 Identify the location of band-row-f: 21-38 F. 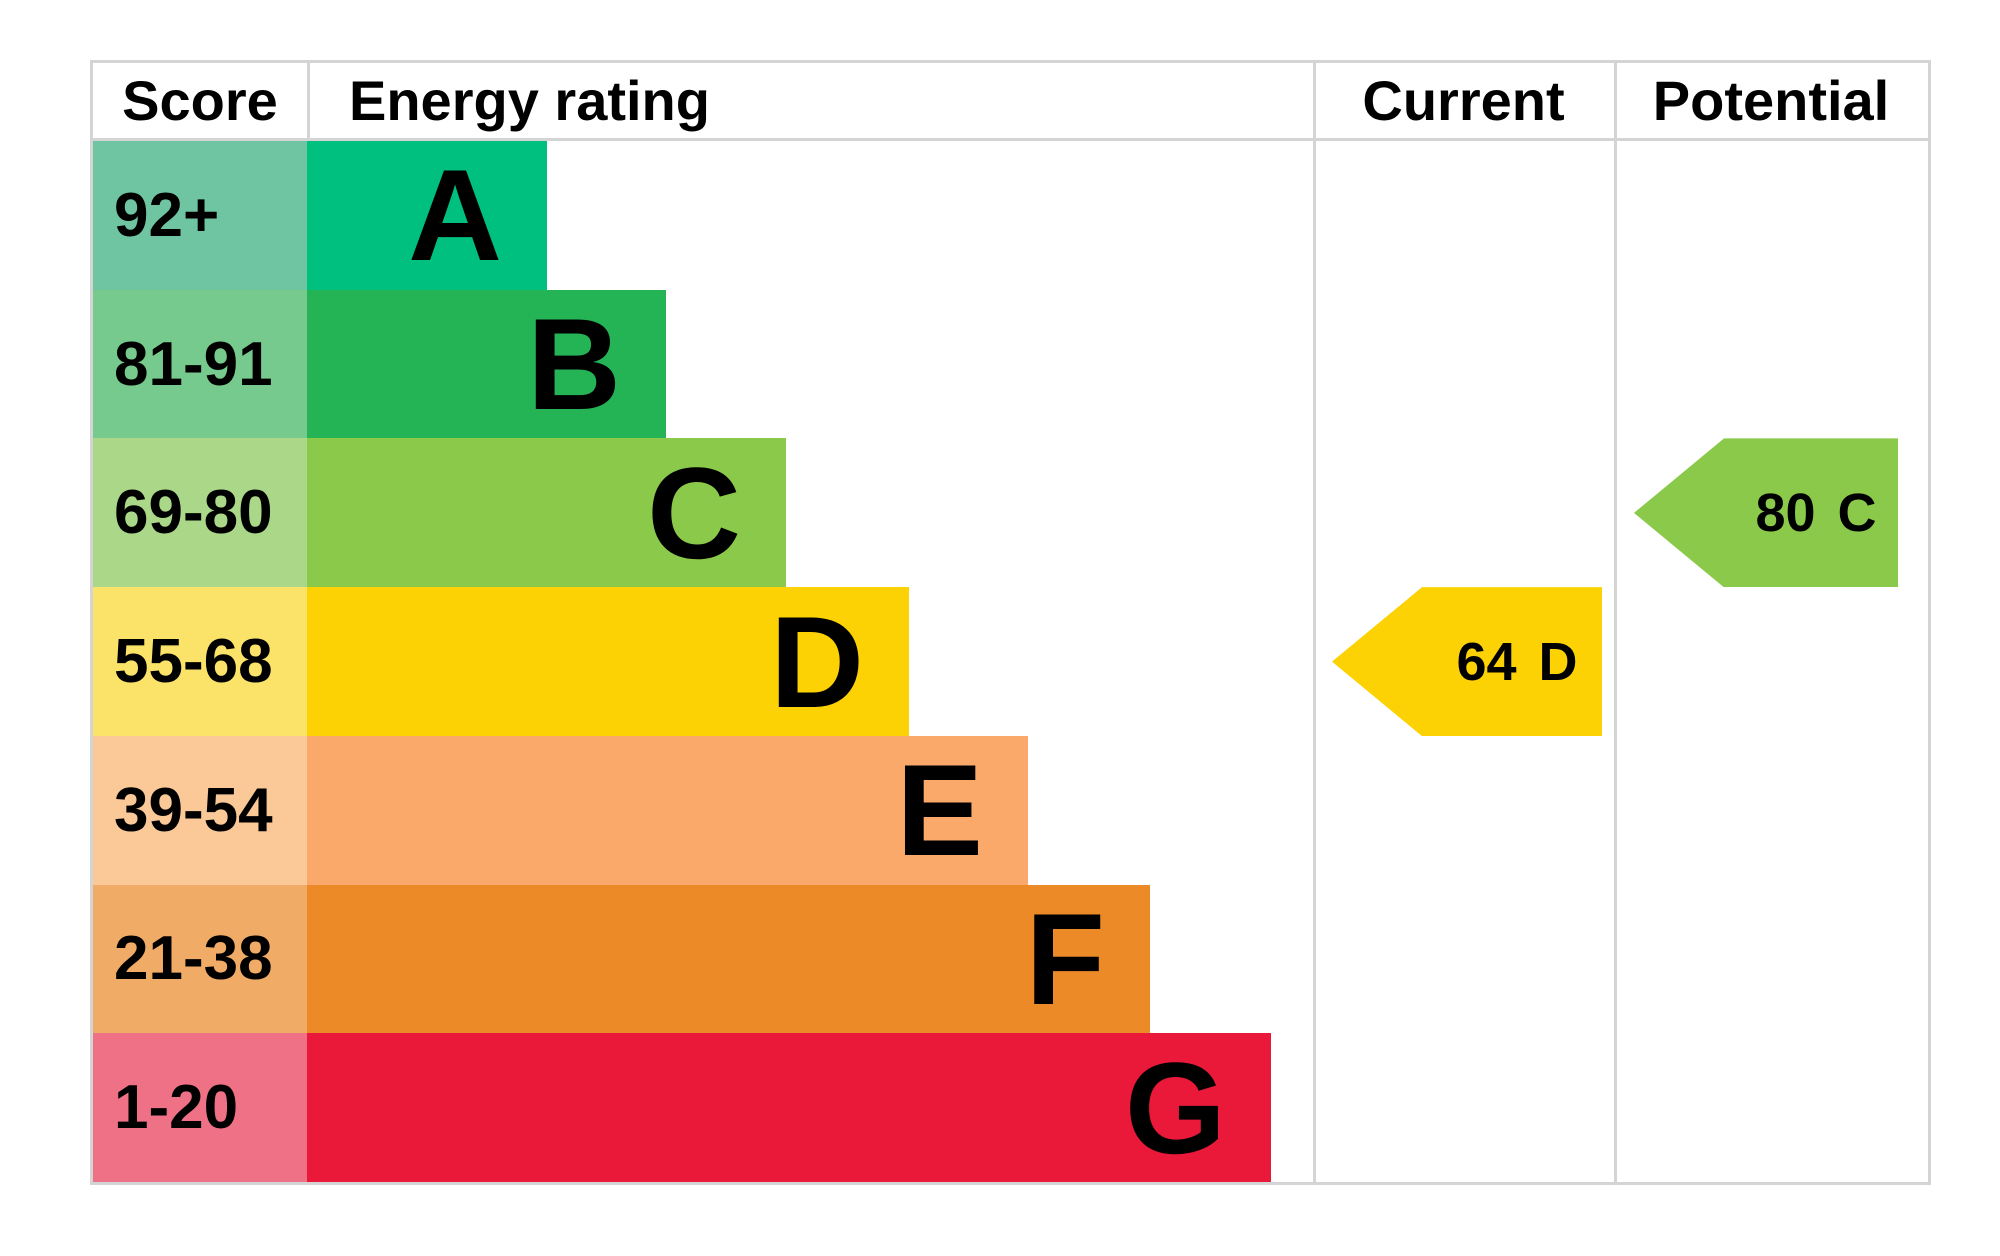
(703, 959).